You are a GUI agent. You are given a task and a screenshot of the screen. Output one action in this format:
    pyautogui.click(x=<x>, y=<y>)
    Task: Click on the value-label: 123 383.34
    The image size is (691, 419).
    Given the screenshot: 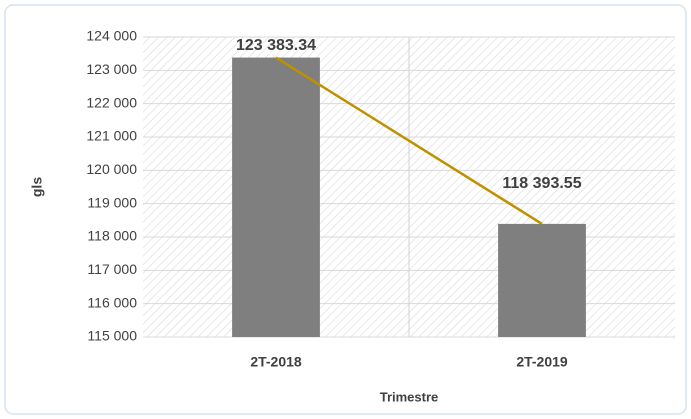 What is the action you would take?
    pyautogui.click(x=276, y=45)
    